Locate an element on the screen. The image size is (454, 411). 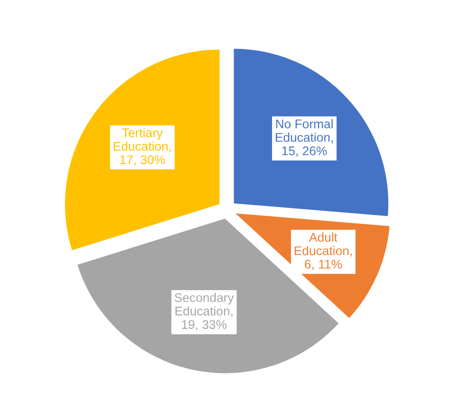
slice-label: Tertiary Education, 17, 30% is located at coordinates (142, 147).